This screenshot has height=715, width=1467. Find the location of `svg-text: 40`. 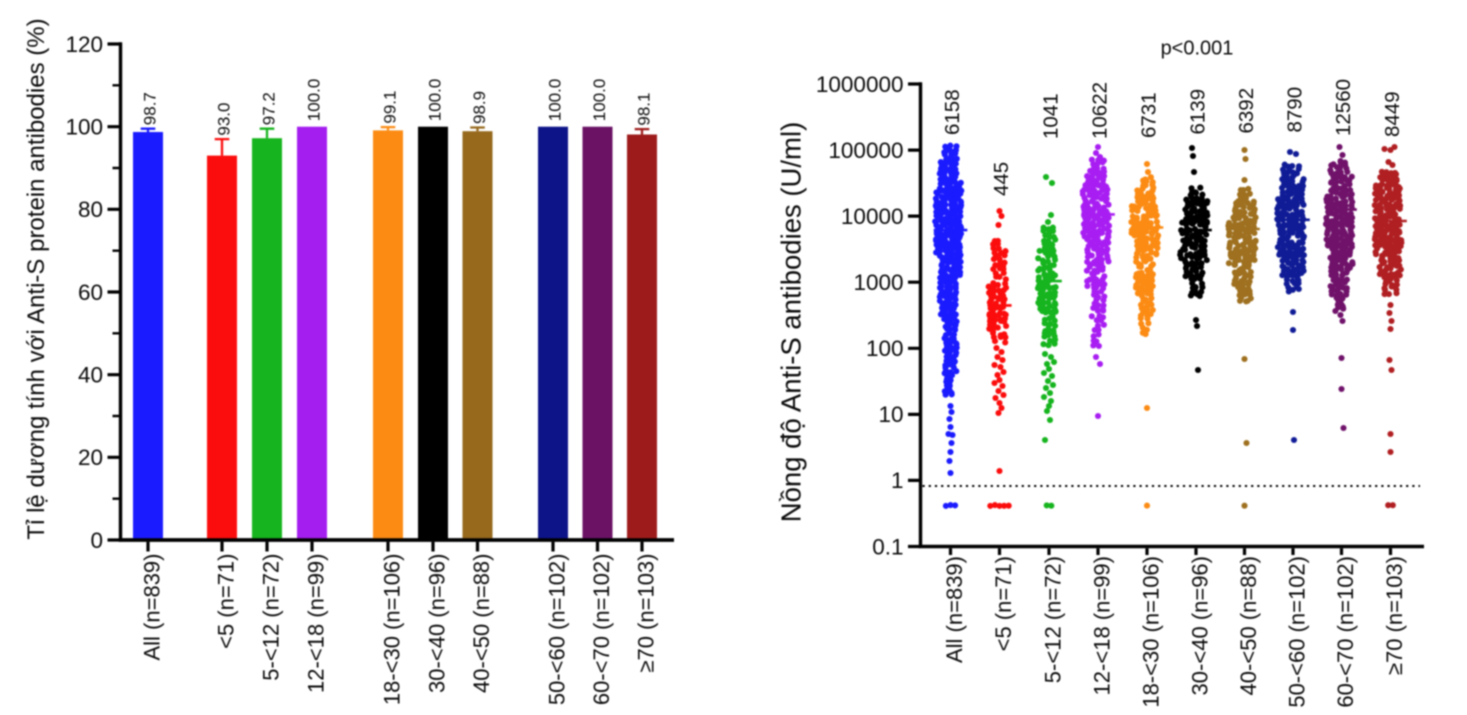

svg-text: 40 is located at coordinates (90, 375).